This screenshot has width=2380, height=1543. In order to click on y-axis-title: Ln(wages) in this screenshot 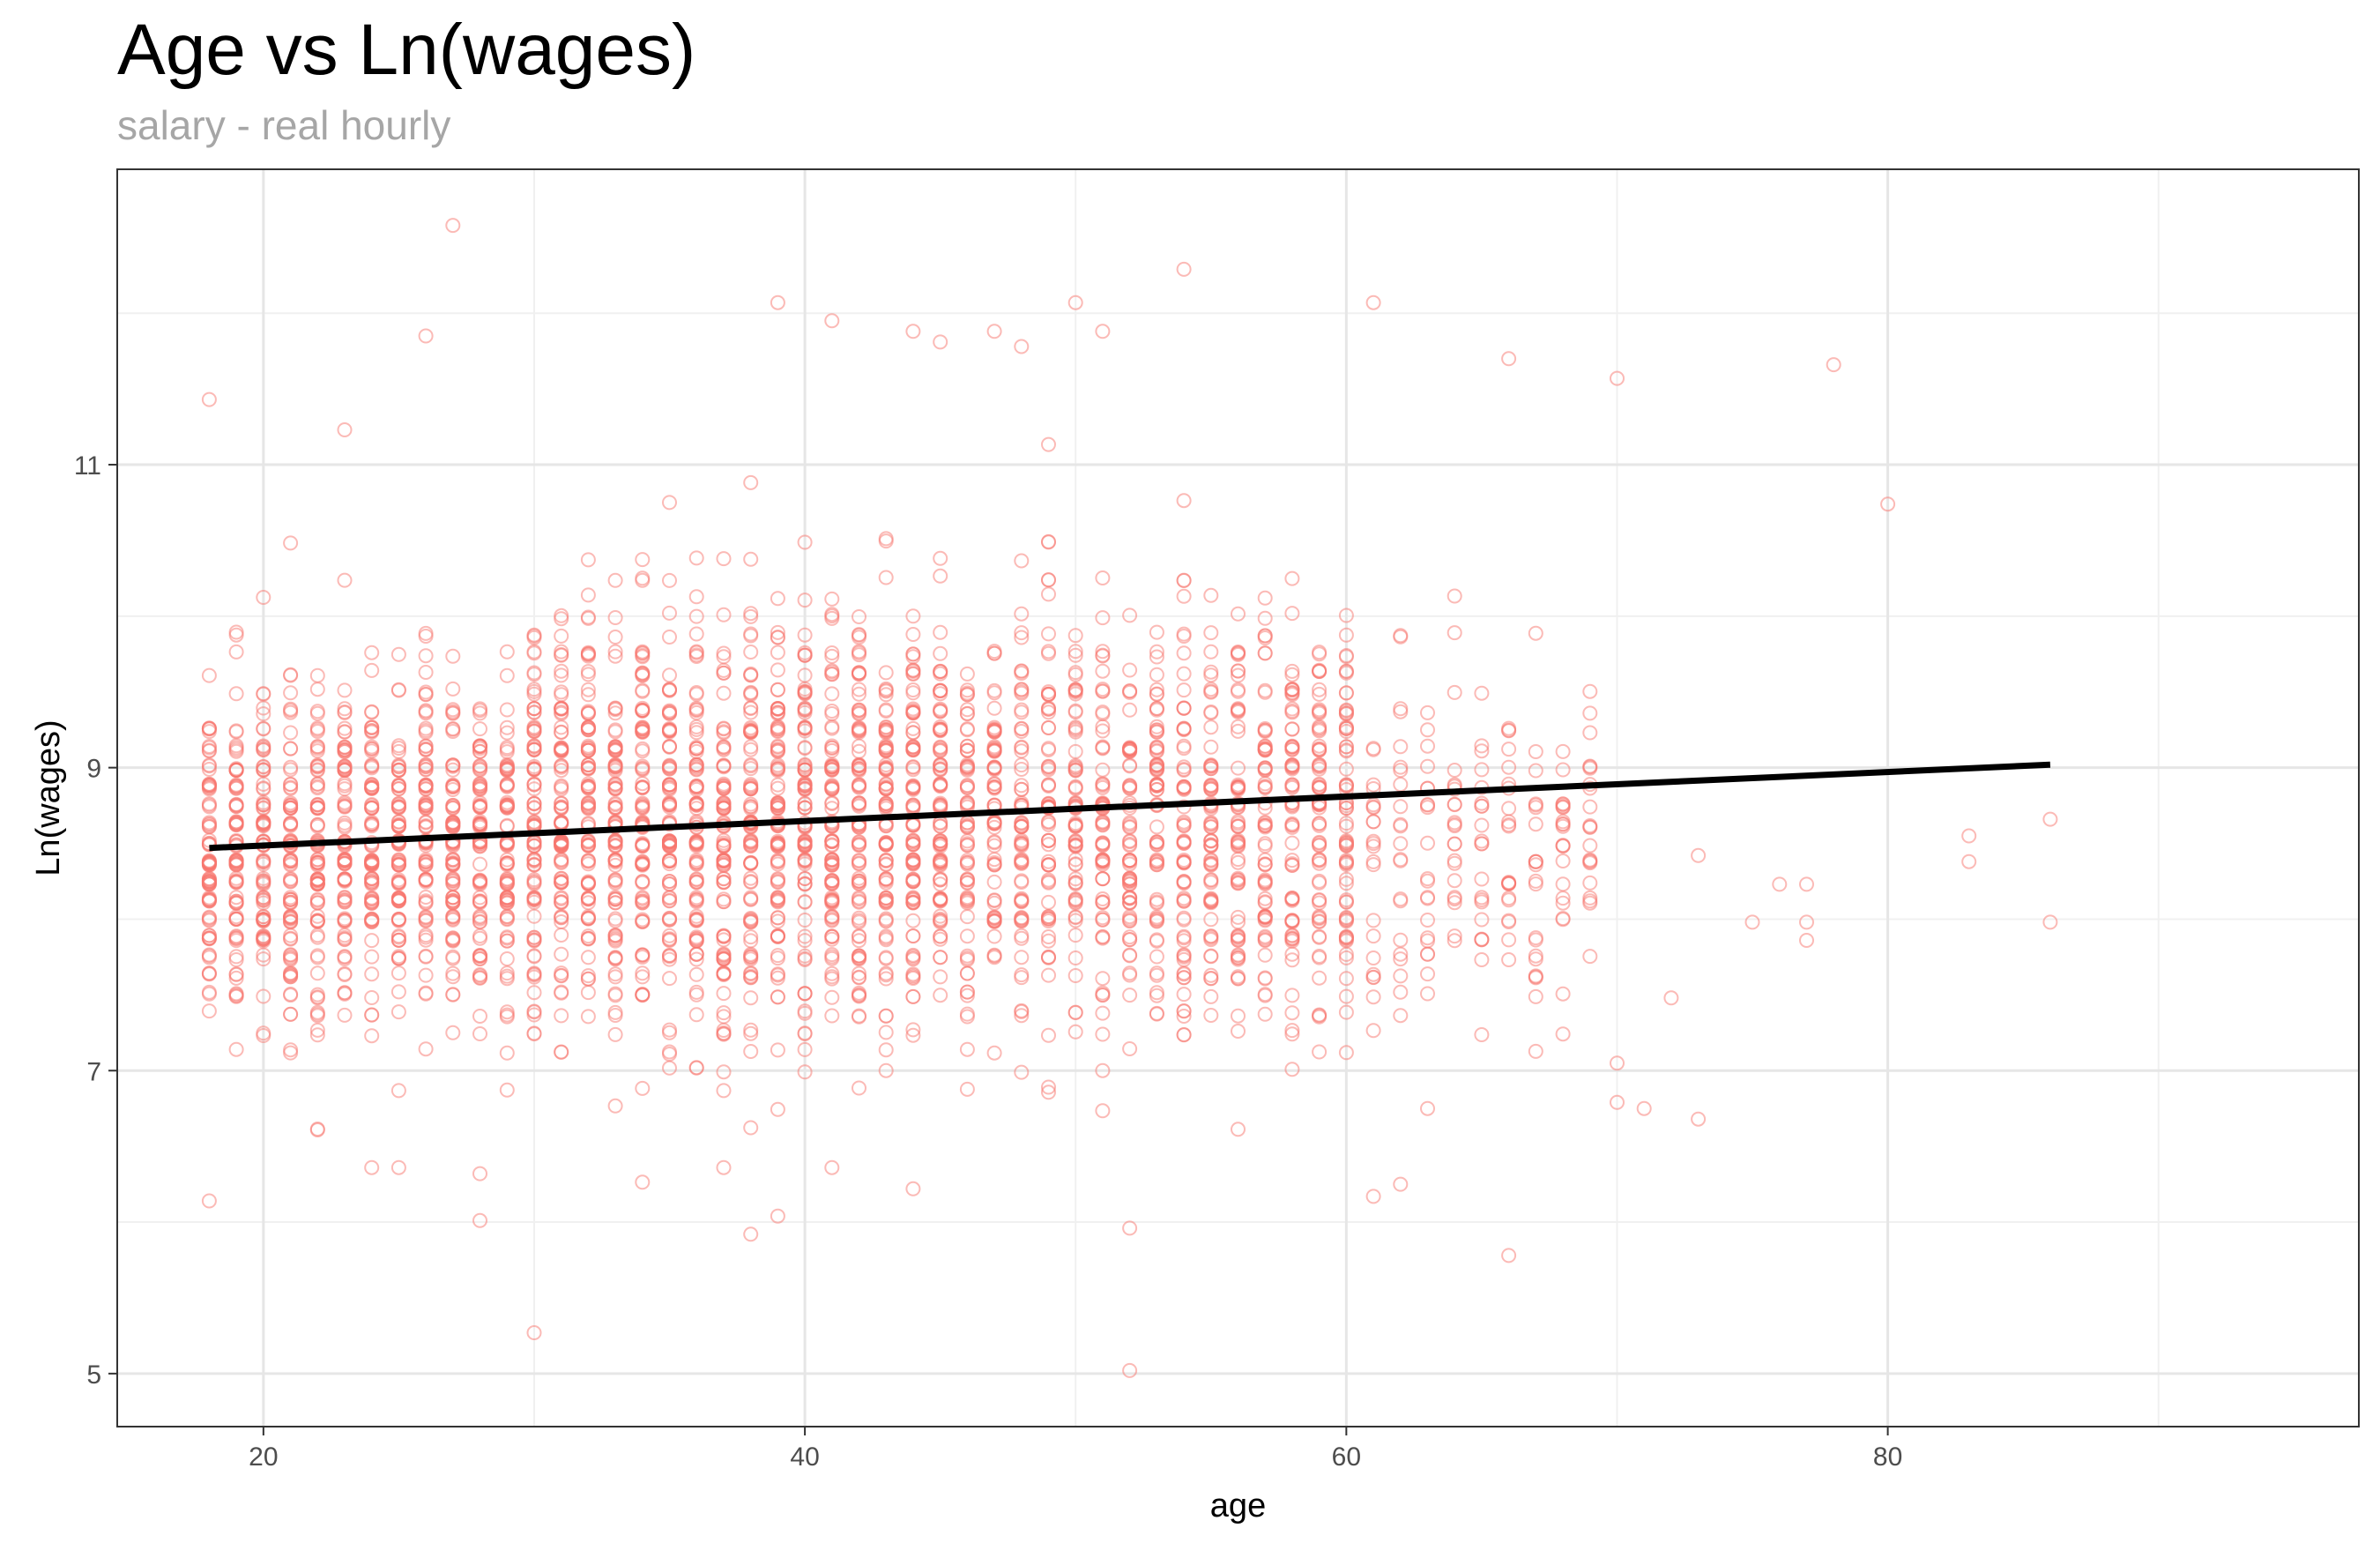, I will do `click(48, 797)`.